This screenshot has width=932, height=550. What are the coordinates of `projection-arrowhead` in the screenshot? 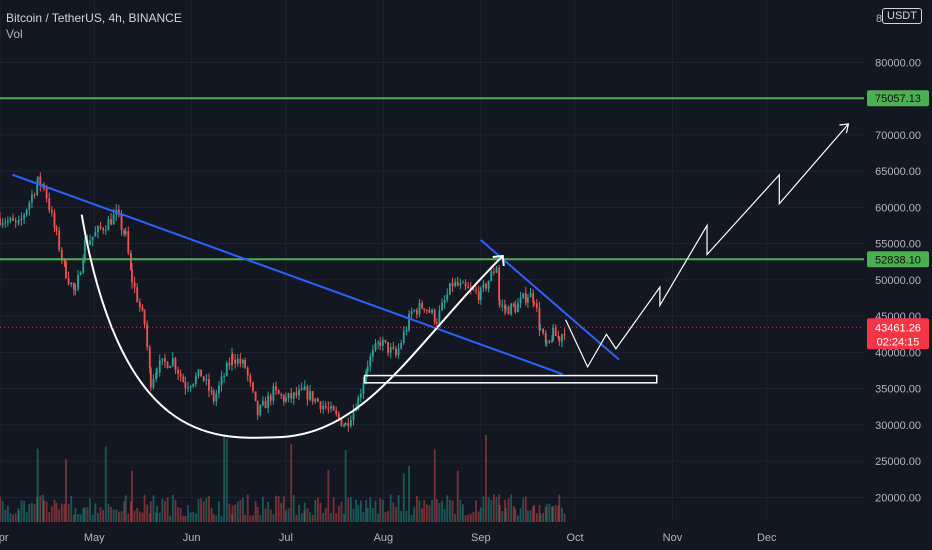 It's located at (844, 128).